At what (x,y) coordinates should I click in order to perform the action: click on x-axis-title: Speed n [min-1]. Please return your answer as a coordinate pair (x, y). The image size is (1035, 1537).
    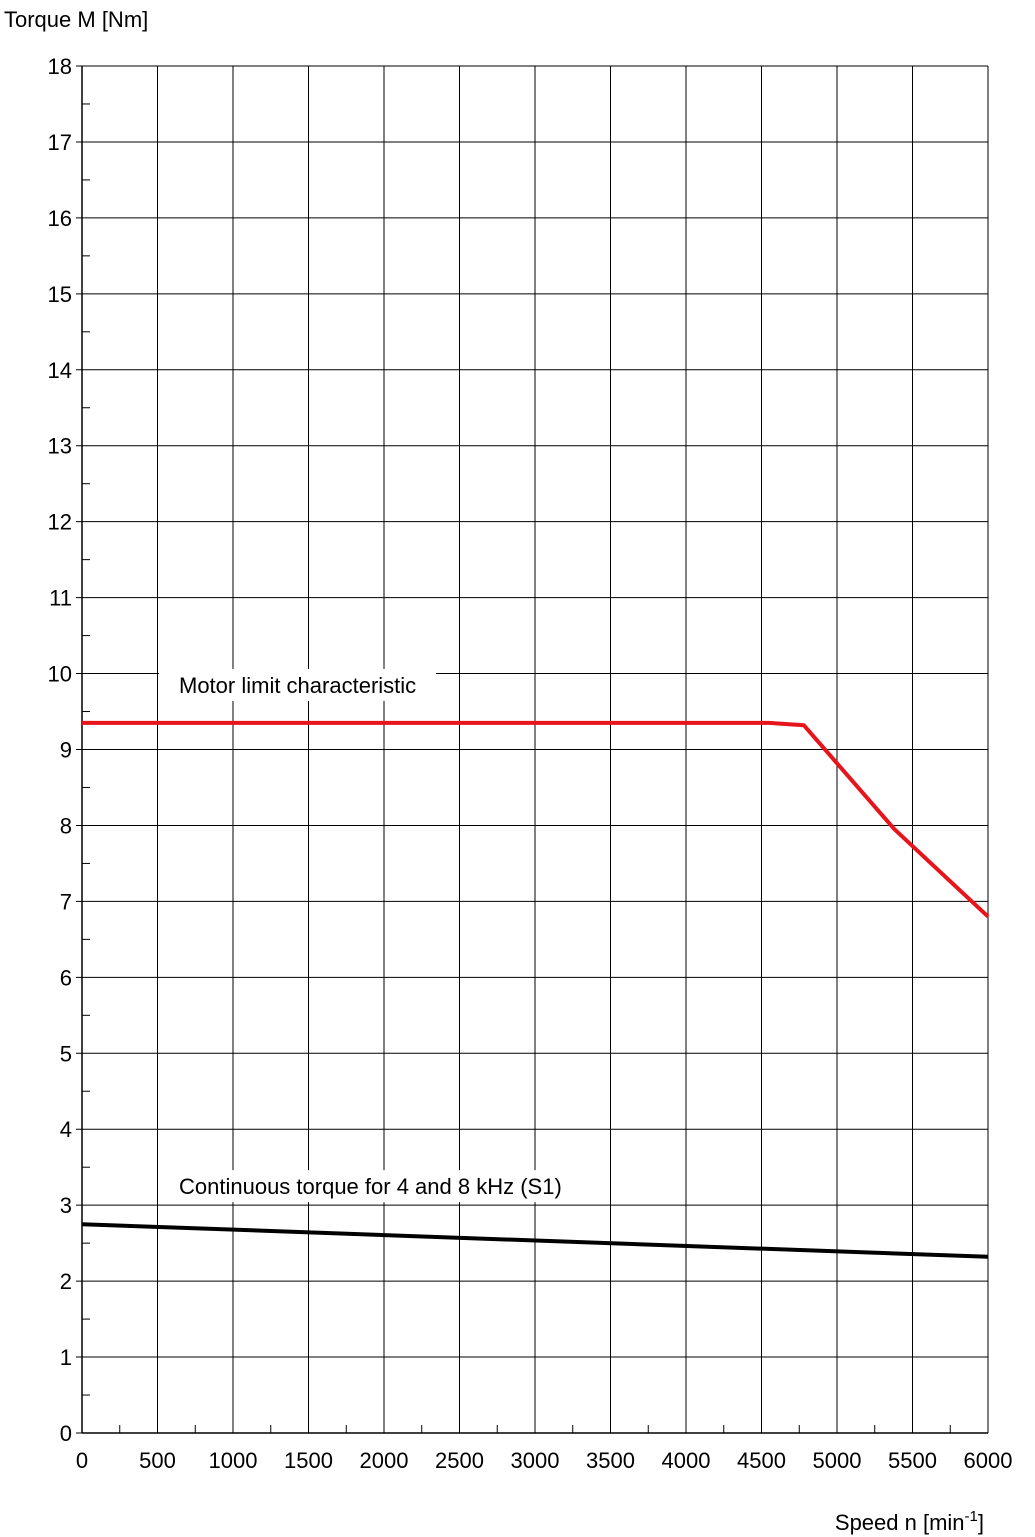
    Looking at the image, I should click on (909, 1521).